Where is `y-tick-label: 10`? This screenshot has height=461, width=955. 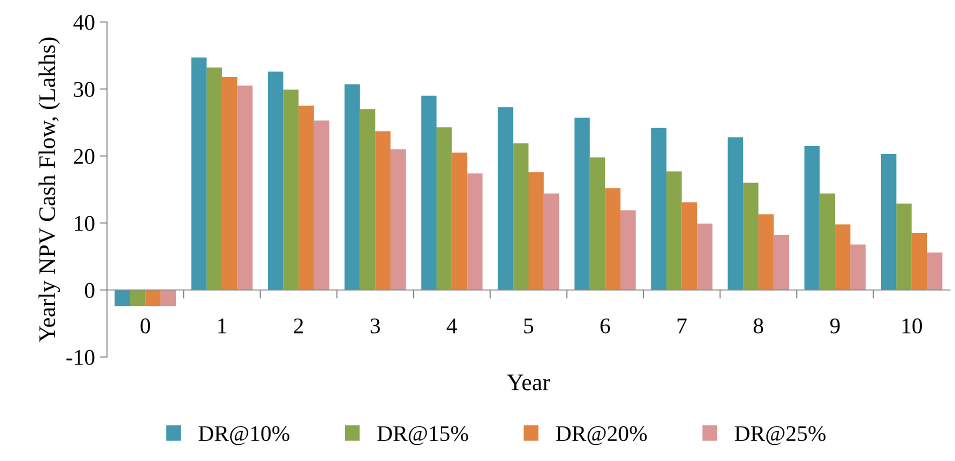 y-tick-label: 10 is located at coordinates (84, 223).